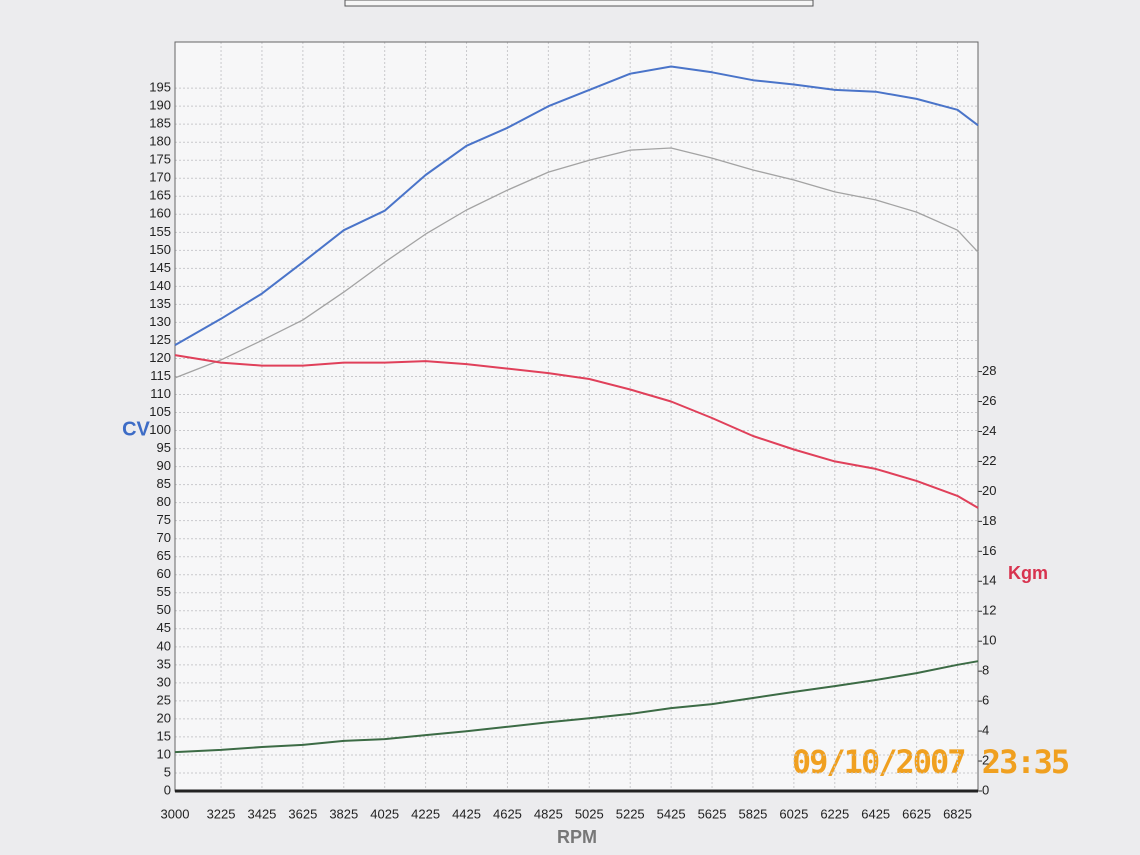  Describe the element at coordinates (164, 501) in the screenshot. I see `y-tick-label: 80` at that location.